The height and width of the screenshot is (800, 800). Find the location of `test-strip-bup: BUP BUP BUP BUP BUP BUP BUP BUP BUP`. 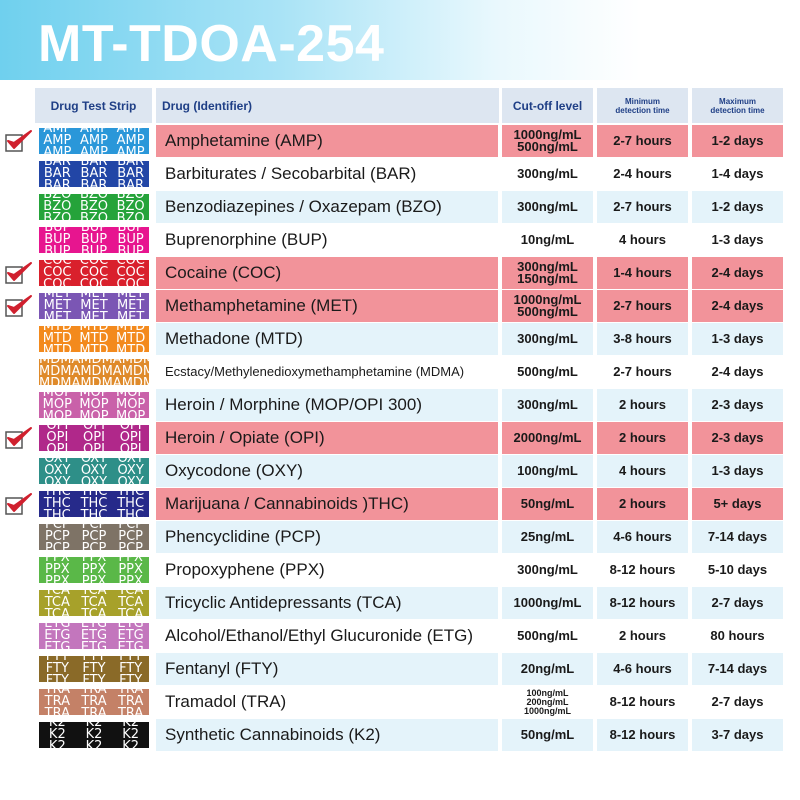

test-strip-bup: BUP BUP BUP BUP BUP BUP BUP BUP BUP is located at coordinates (94, 240).